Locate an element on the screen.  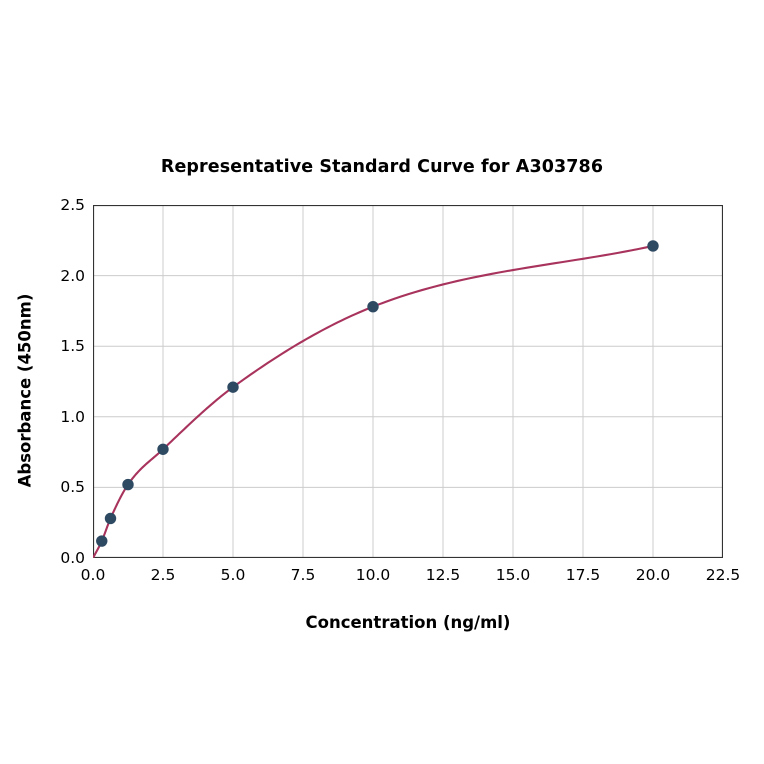
x-axis-tick-label: 12.5 is located at coordinates (443, 575).